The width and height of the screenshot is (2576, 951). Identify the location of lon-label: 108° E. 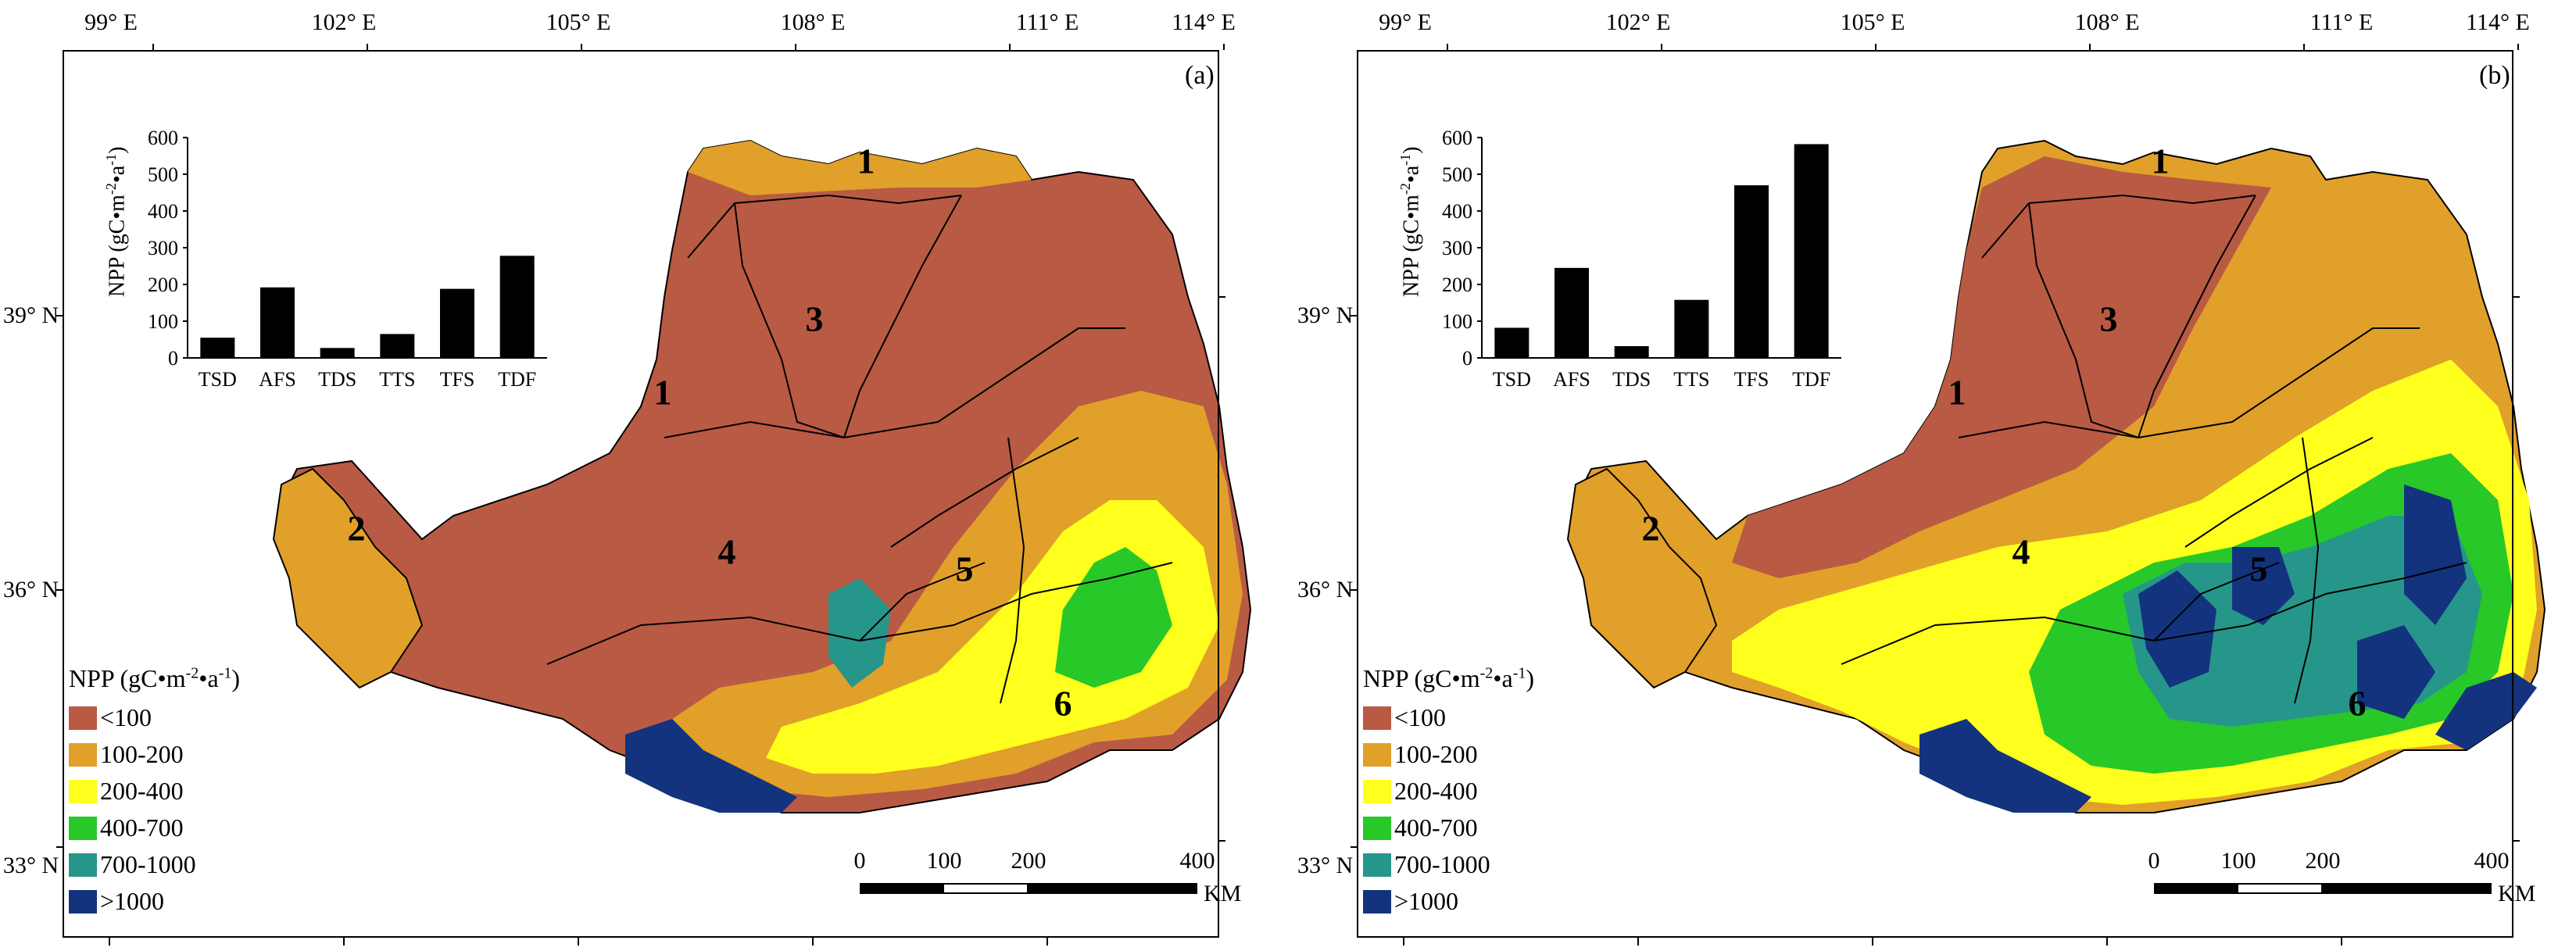
(2107, 22).